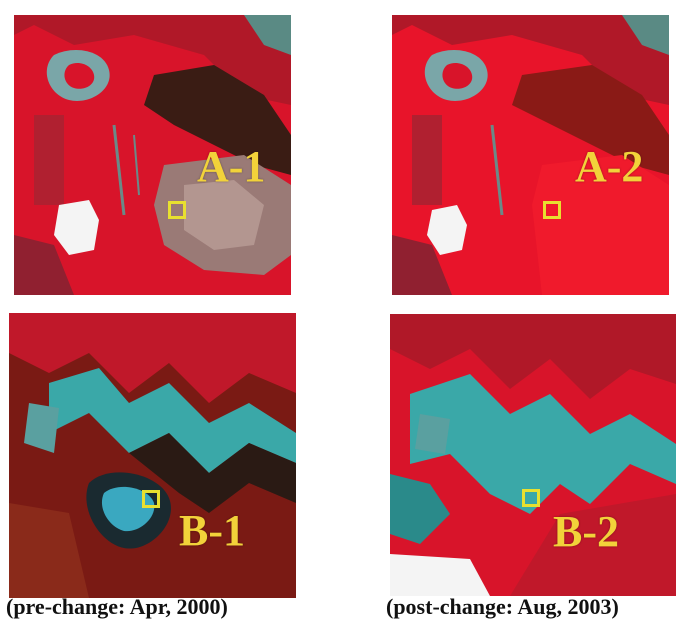 The width and height of the screenshot is (677, 629). I want to click on panel-label-a1: A-1, so click(231, 166).